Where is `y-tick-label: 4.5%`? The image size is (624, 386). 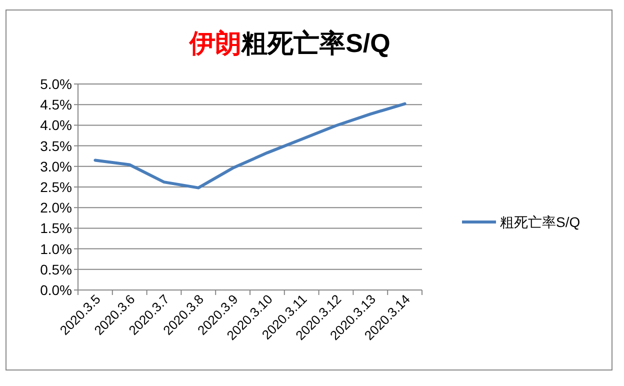 y-tick-label: 4.5% is located at coordinates (56, 104).